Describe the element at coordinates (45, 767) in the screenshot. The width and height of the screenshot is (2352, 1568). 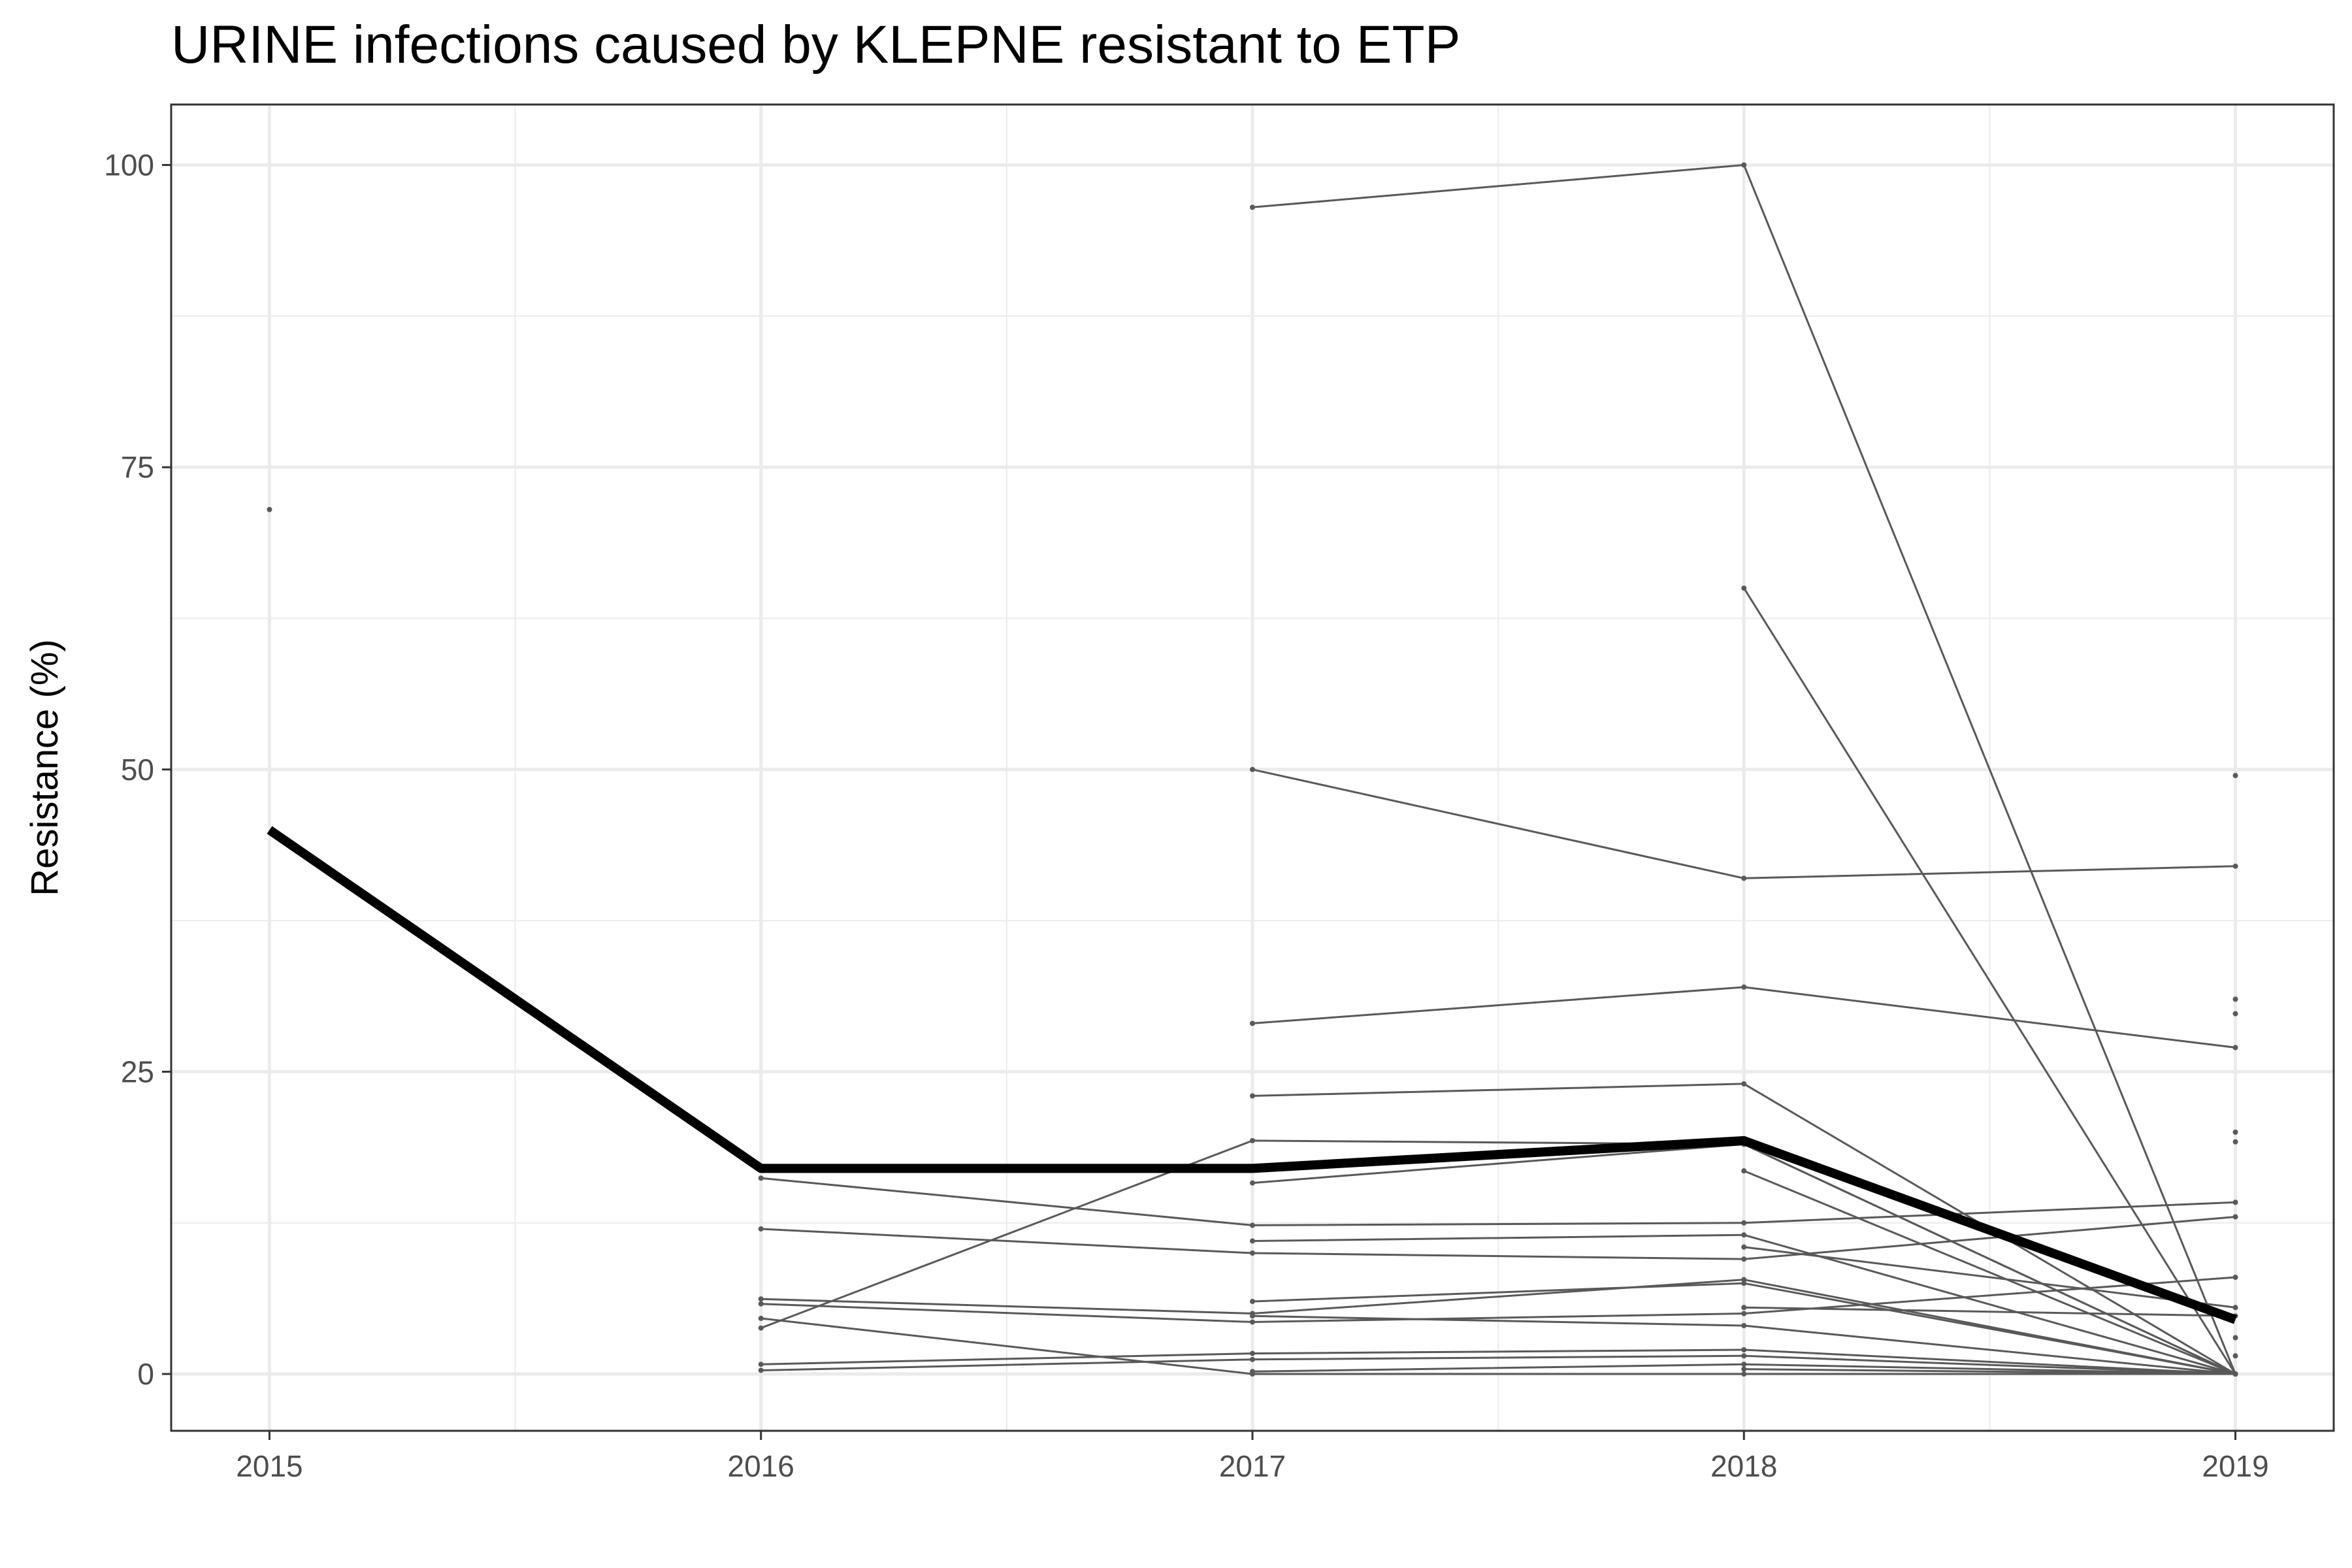
I see `y-axis-title: Resistance (%)` at that location.